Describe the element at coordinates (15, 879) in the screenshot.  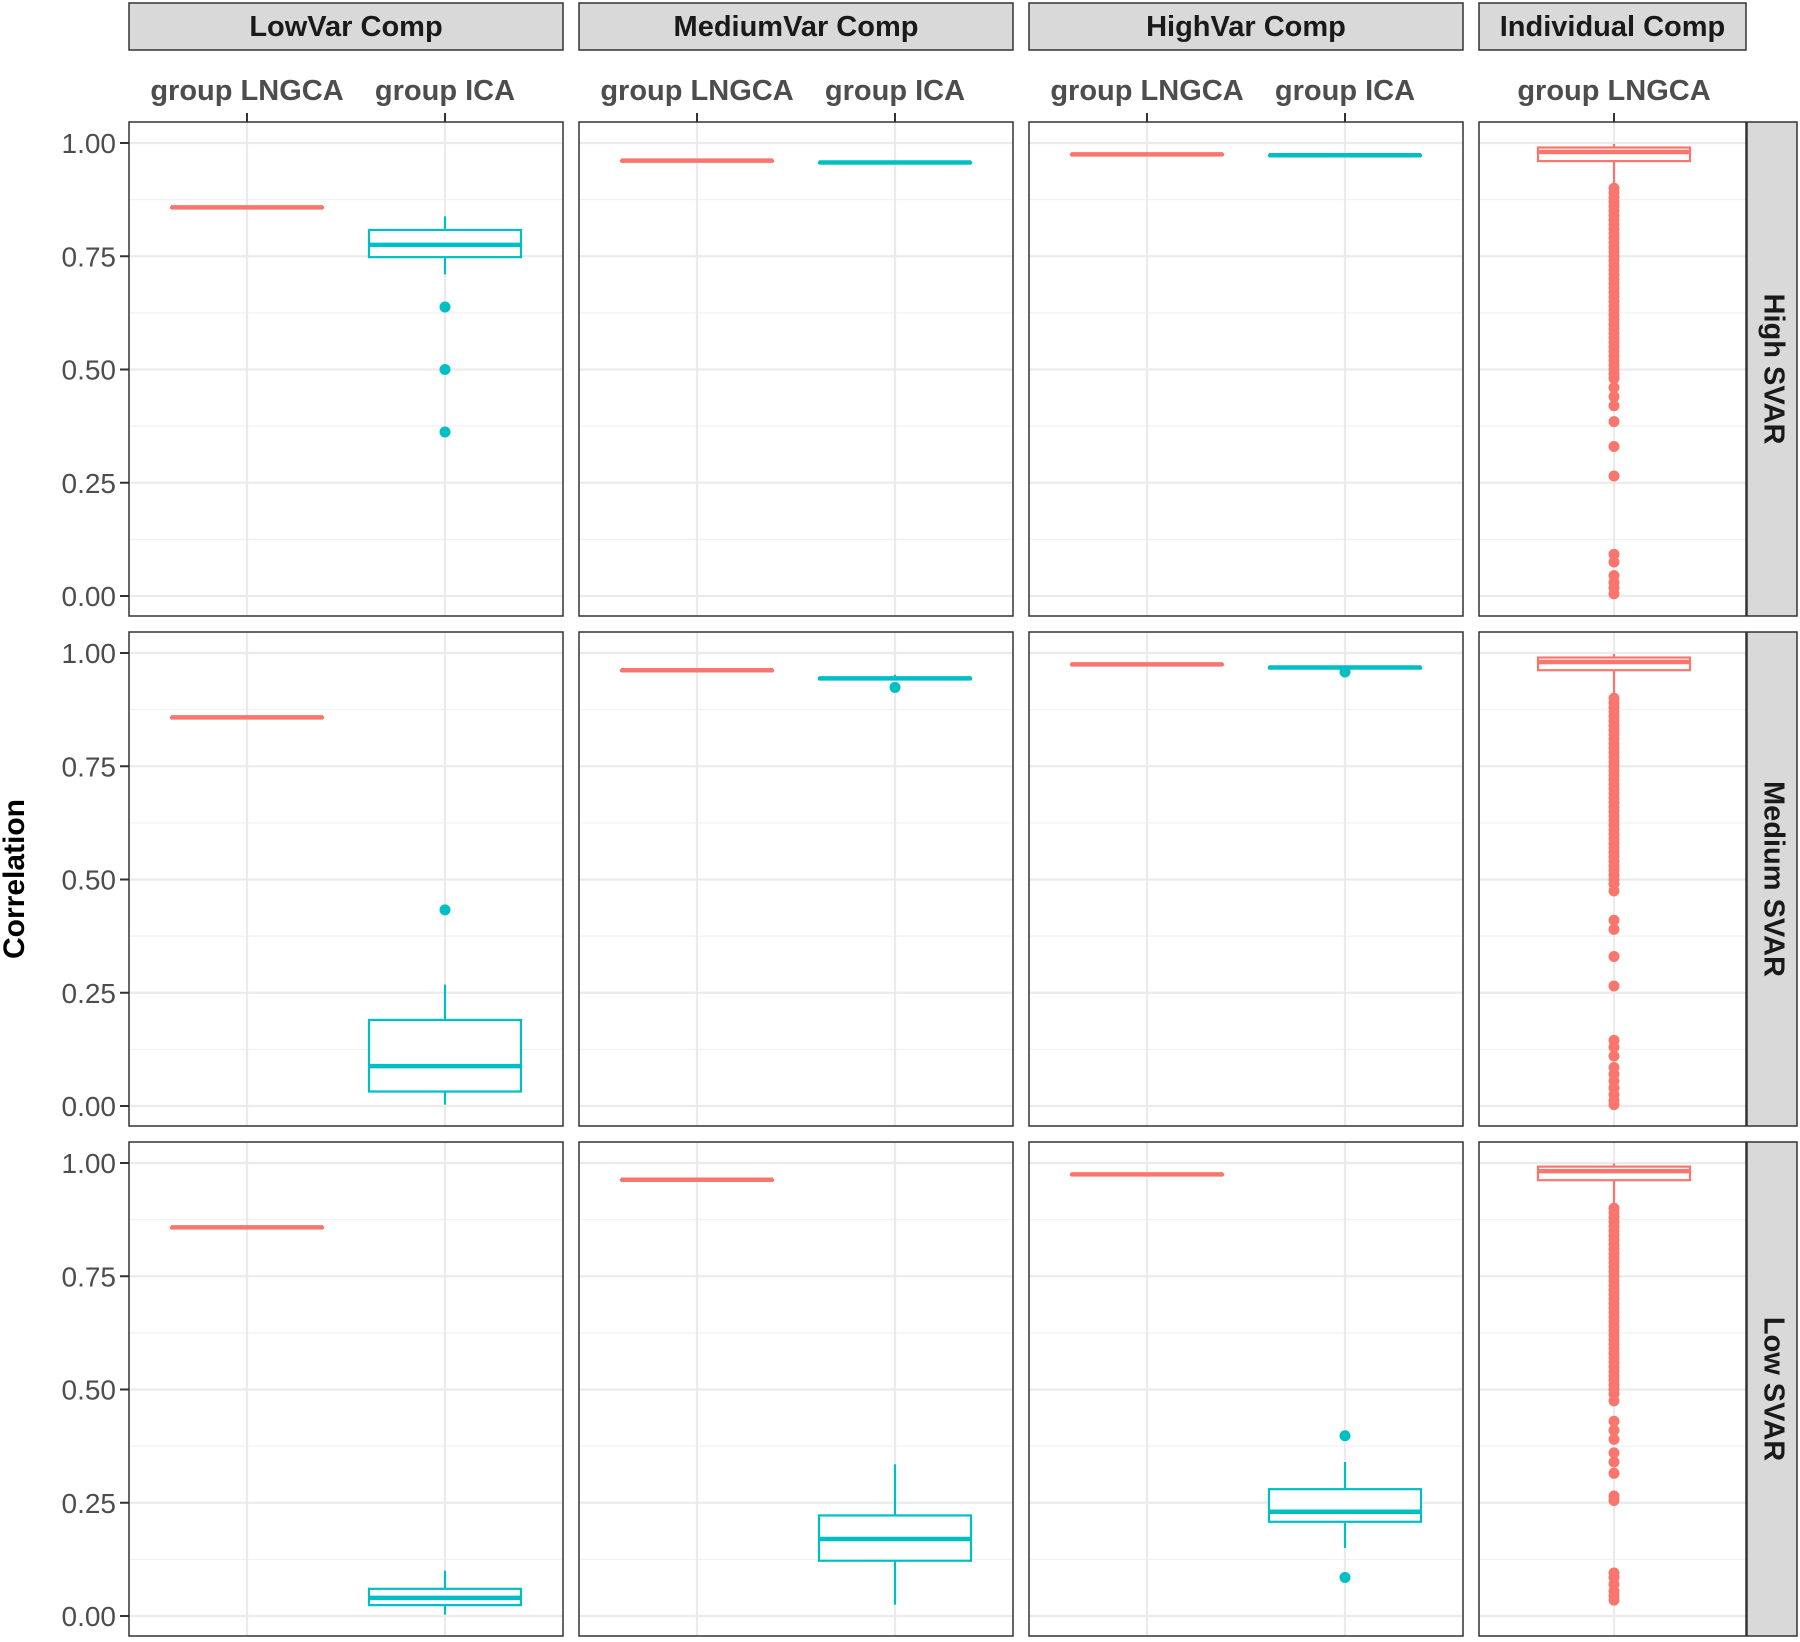
I see `y-axis-label: Correlation` at that location.